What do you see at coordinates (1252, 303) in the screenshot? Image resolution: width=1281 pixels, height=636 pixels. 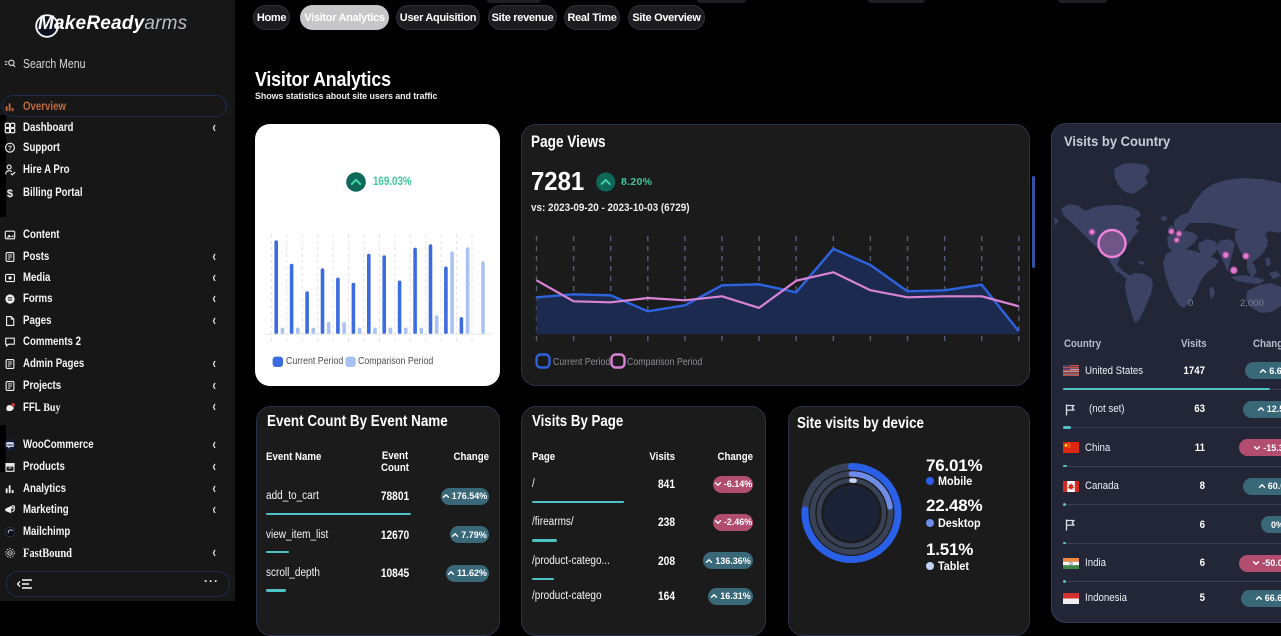 I see `svg-text: 2,000` at bounding box center [1252, 303].